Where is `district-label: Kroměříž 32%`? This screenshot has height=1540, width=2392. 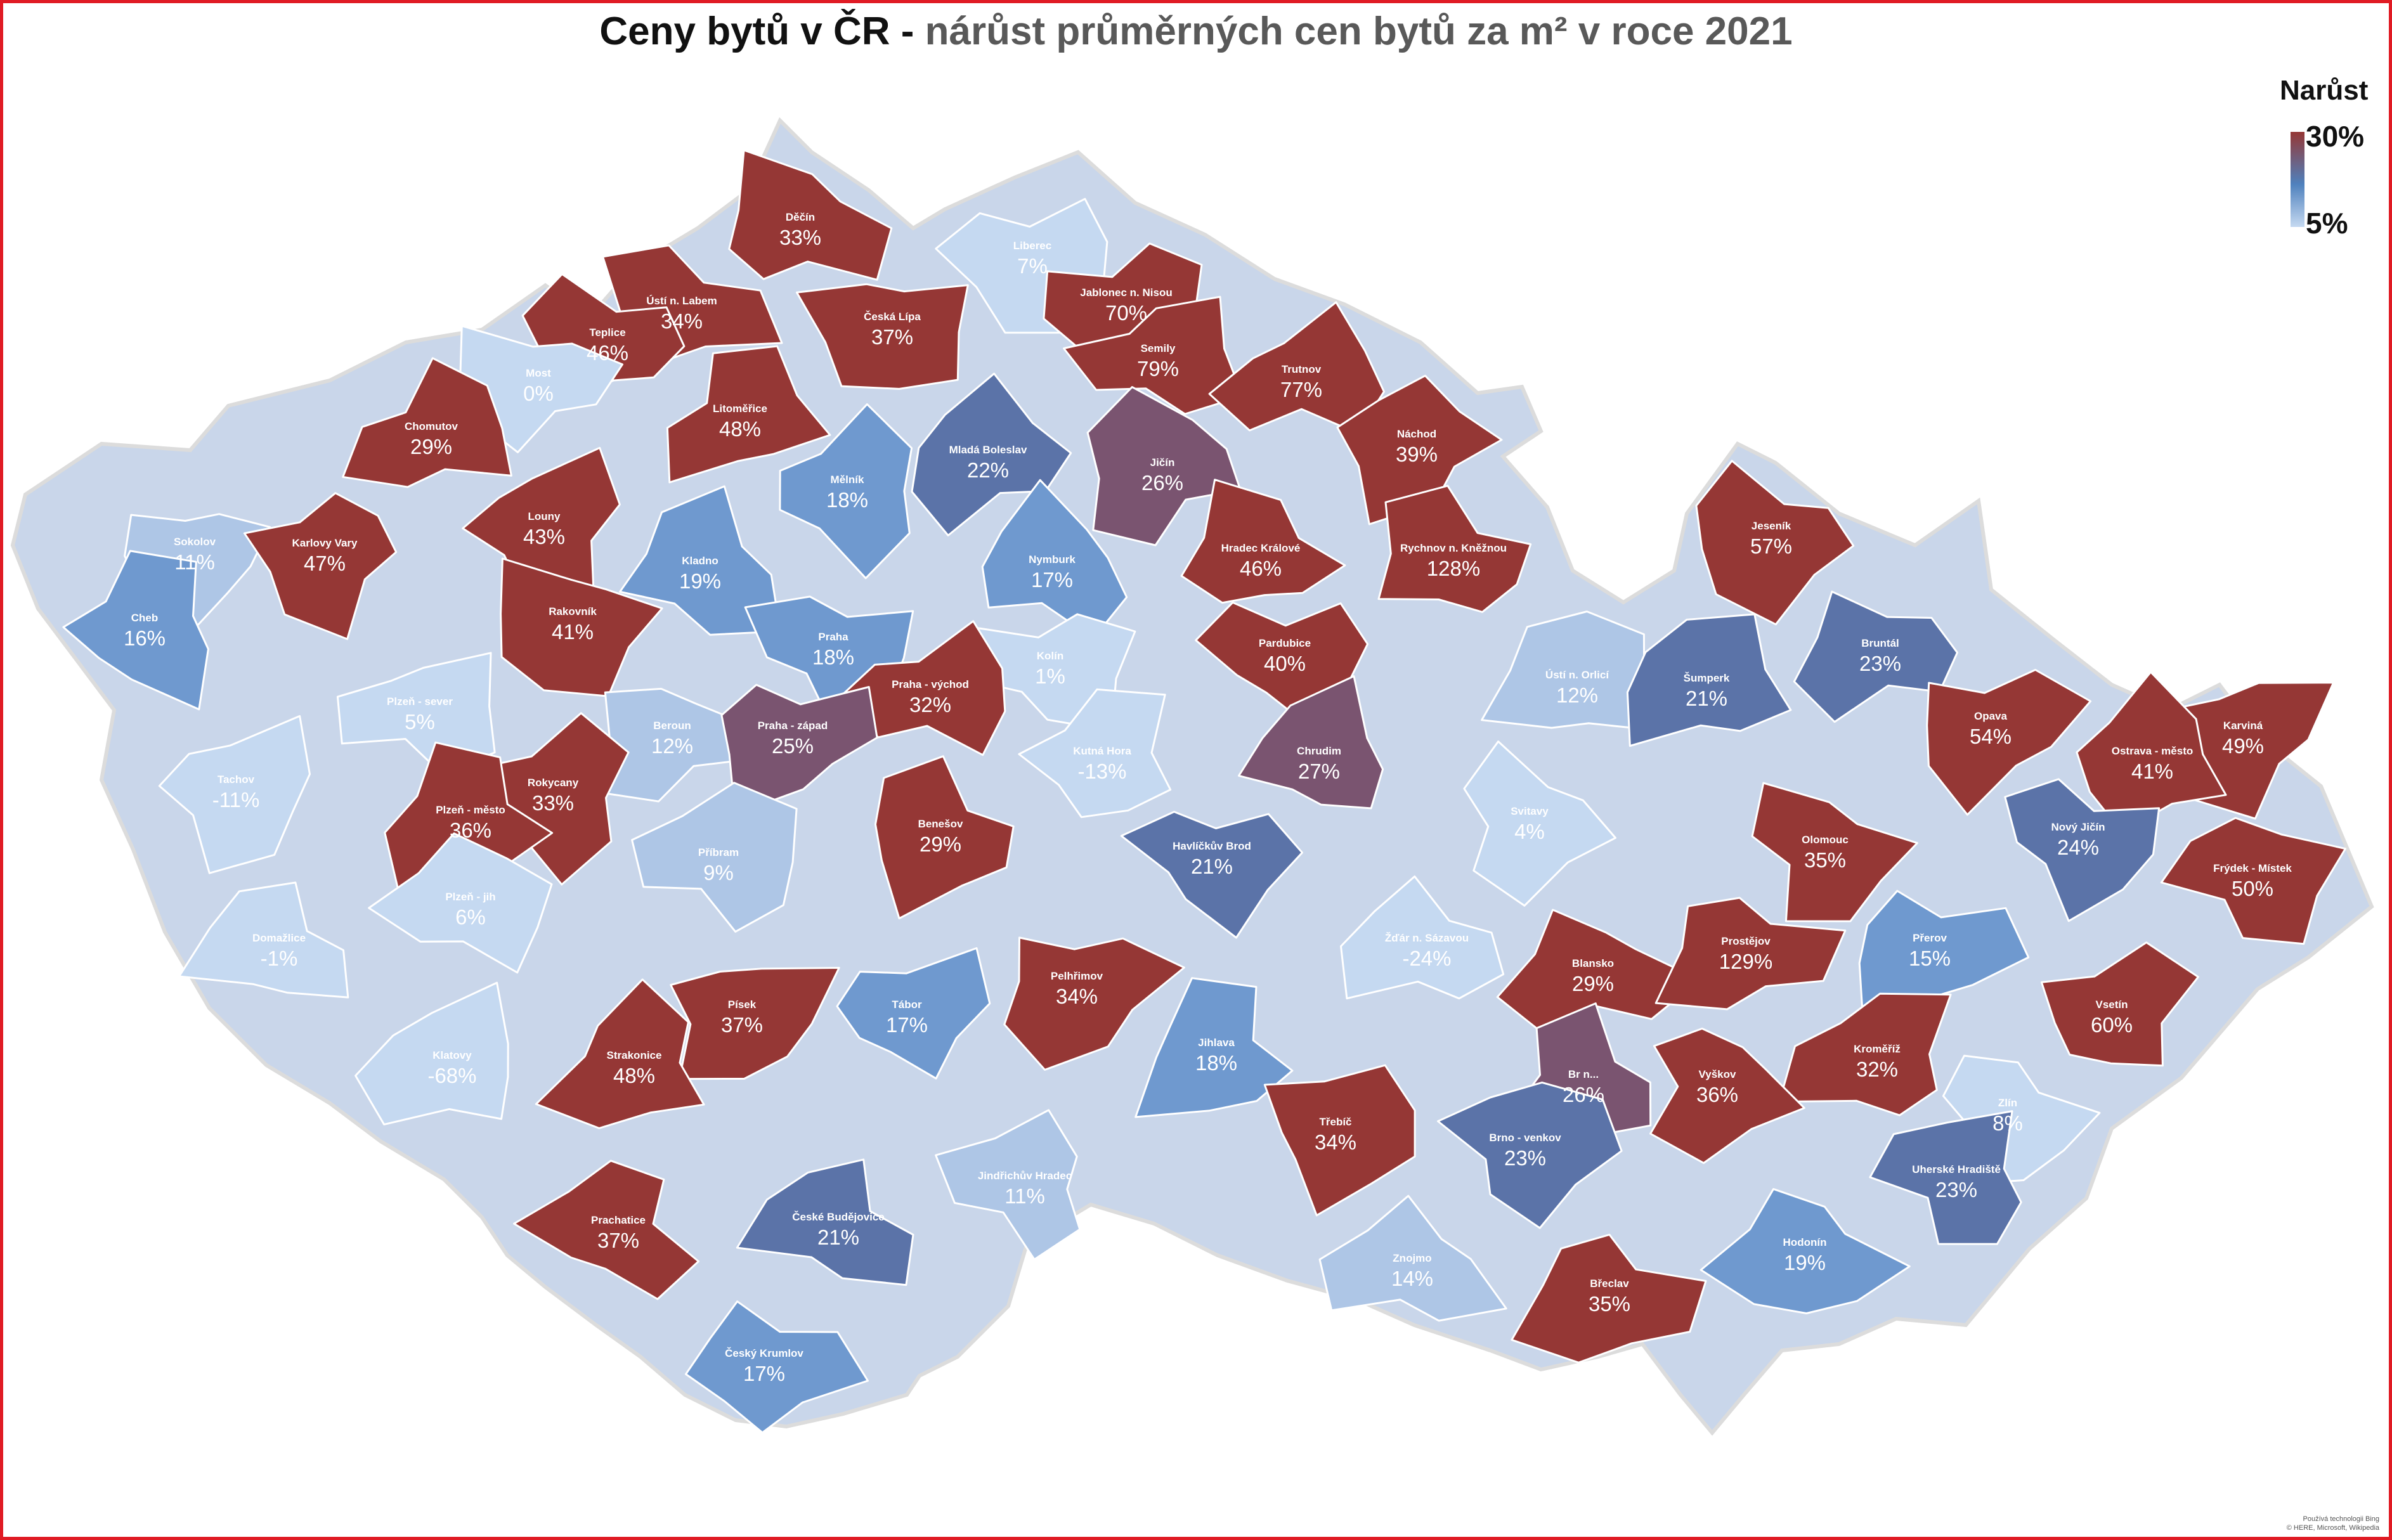 district-label: Kroměříž 32% is located at coordinates (1877, 1062).